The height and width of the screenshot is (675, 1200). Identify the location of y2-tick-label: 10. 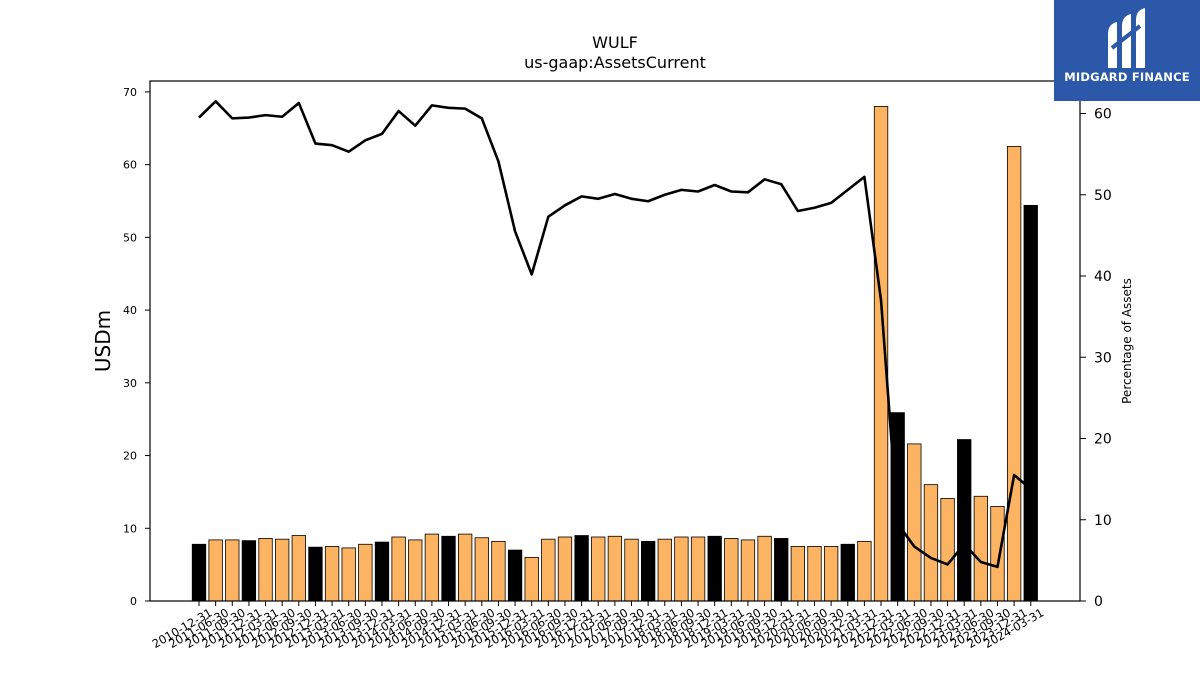
(1103, 521).